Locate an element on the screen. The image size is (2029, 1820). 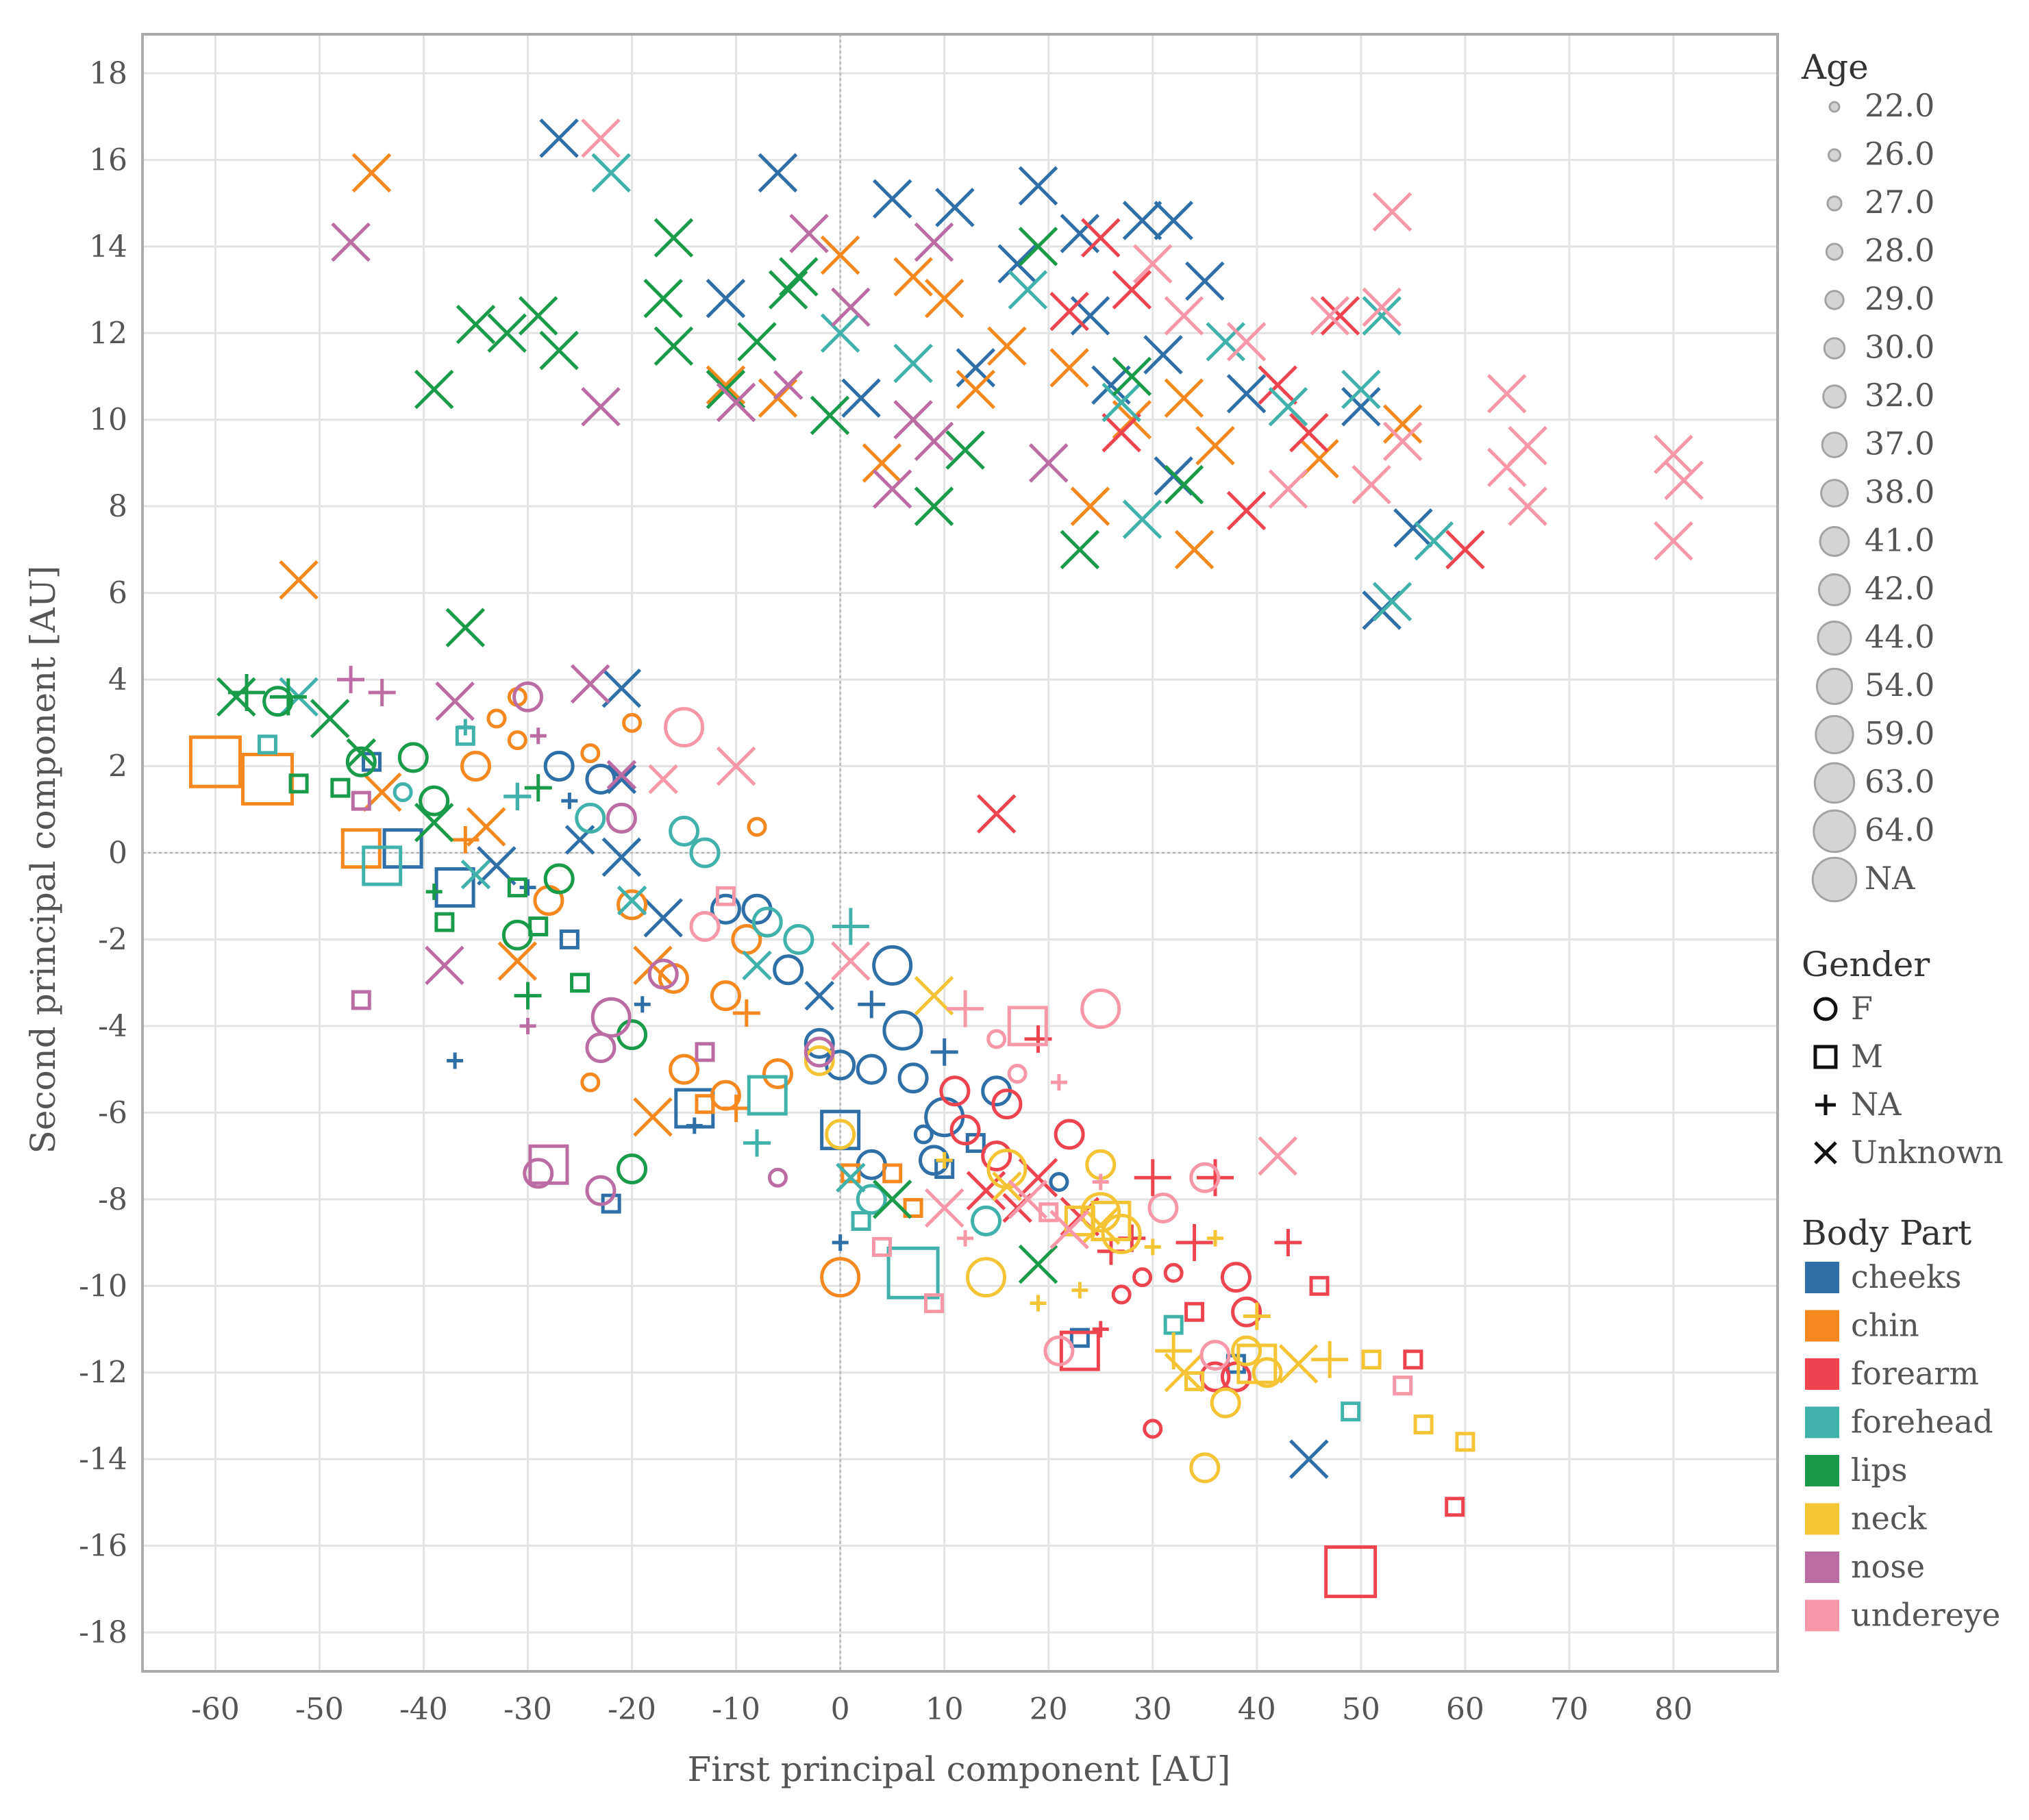
x-tick-label: 70 is located at coordinates (1569, 1709).